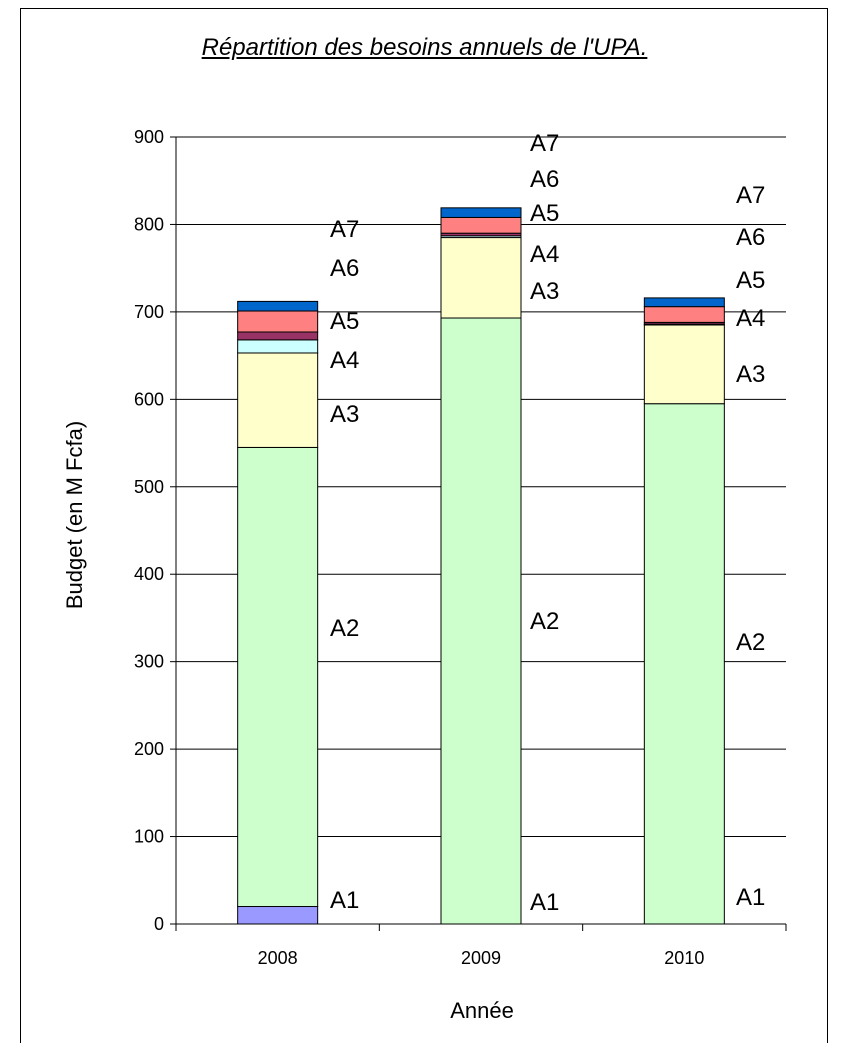  What do you see at coordinates (750, 897) in the screenshot?
I see `segment-label-a1-2010: A1` at bounding box center [750, 897].